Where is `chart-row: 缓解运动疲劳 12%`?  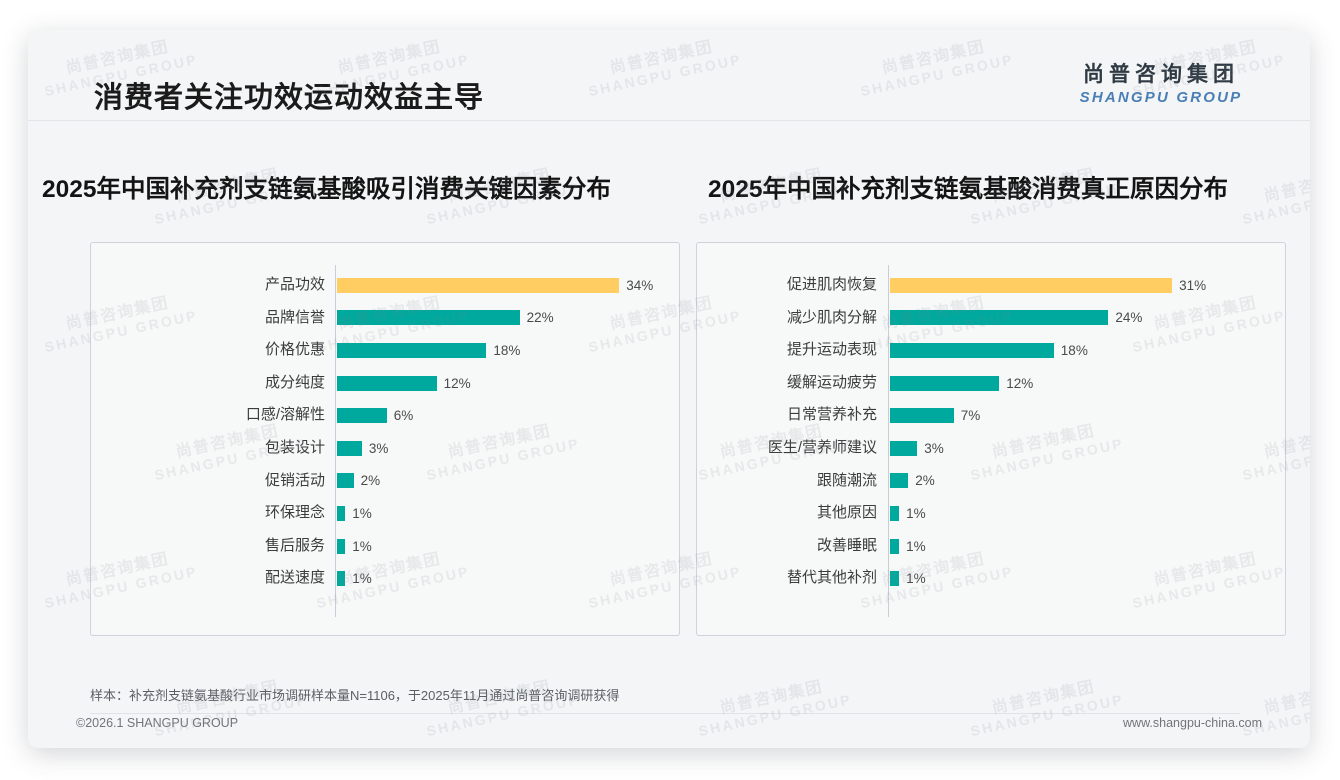
chart-row: 缓解运动疲劳 12% is located at coordinates (991, 383).